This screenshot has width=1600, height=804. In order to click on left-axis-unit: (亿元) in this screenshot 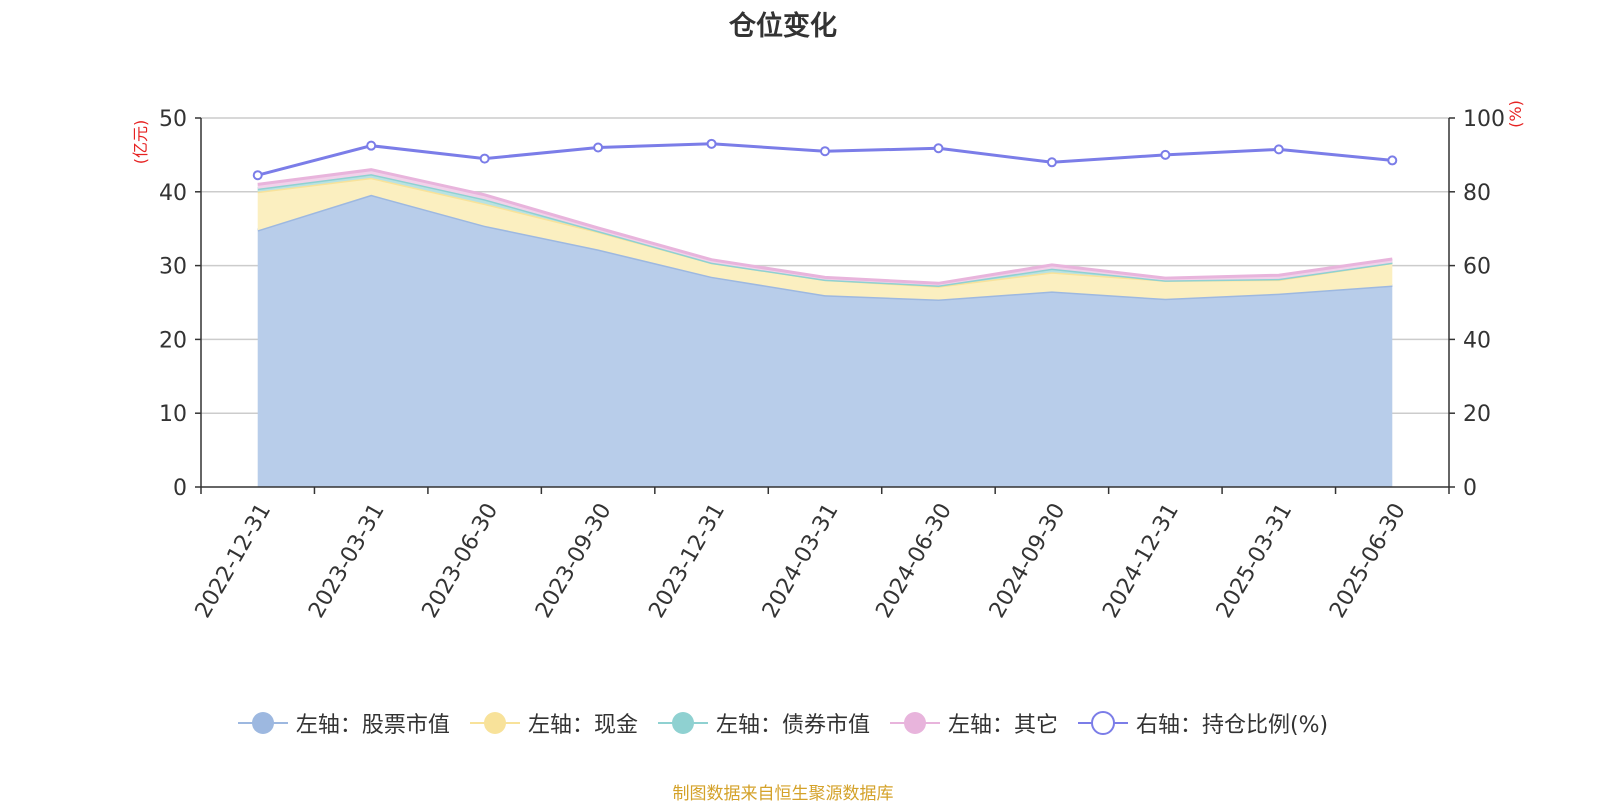, I will do `click(140, 142)`.